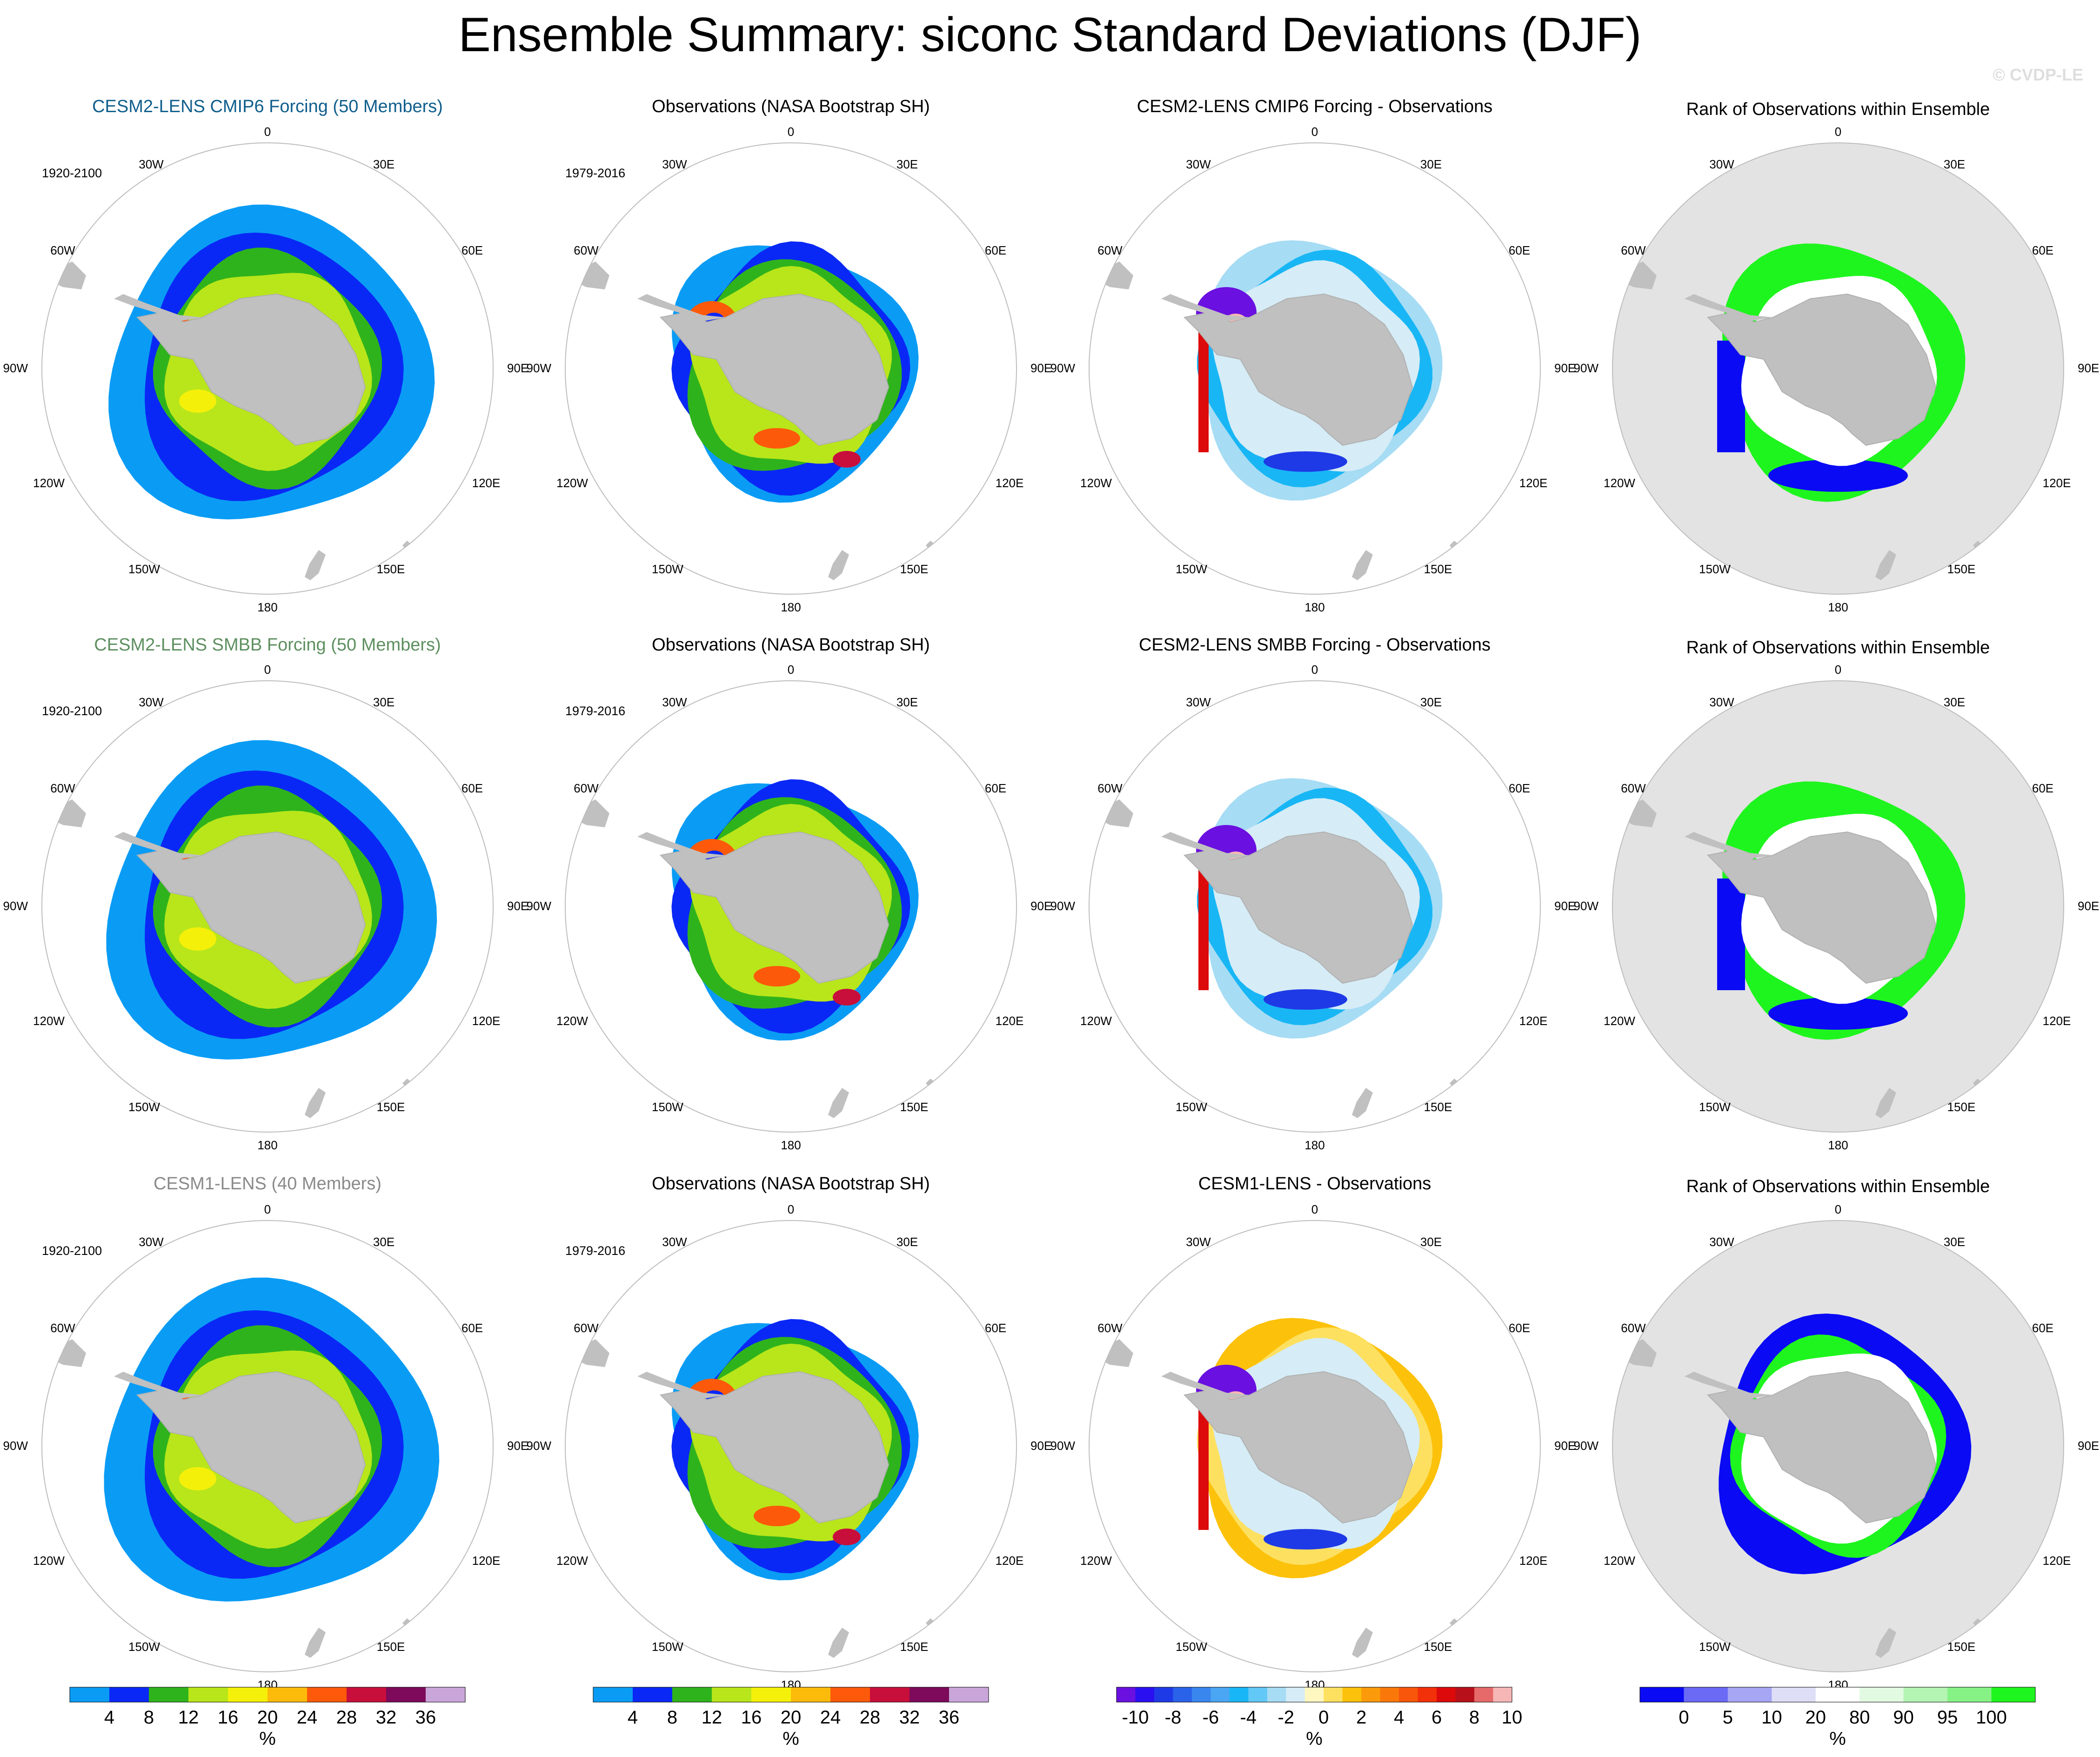  Describe the element at coordinates (1903, 1717) in the screenshot. I see `colorbar-tick-label: 90` at that location.